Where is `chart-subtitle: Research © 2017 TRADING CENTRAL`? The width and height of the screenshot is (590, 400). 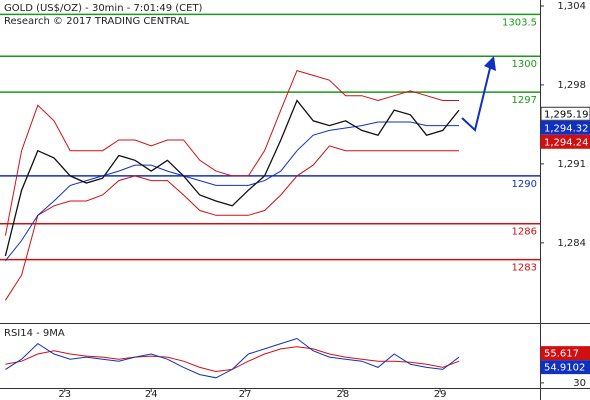 chart-subtitle: Research © 2017 TRADING CENTRAL is located at coordinates (97, 21).